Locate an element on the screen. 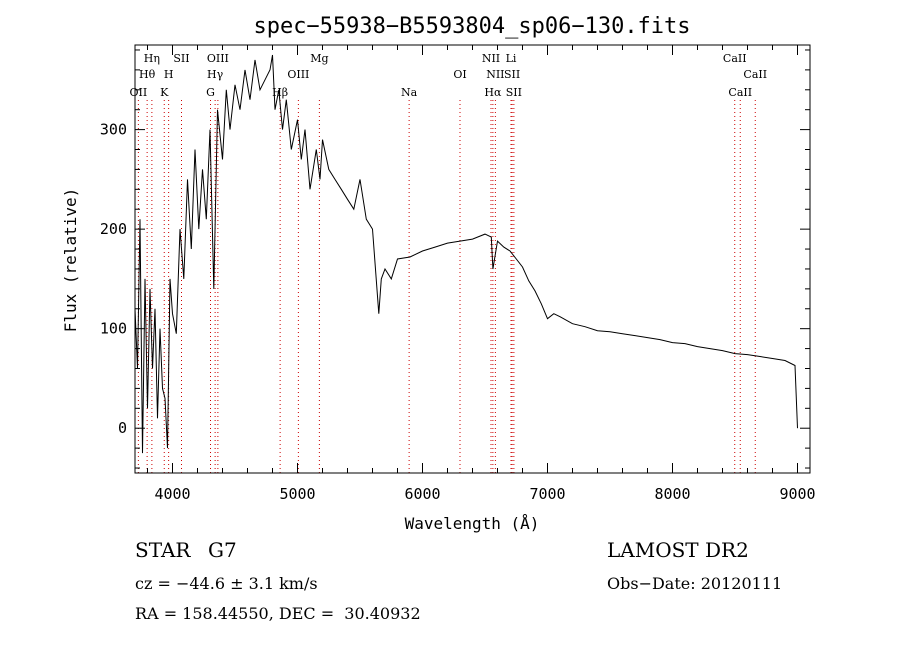 This screenshot has height=650, width=900. y-tick-label: 100 is located at coordinates (113, 329).